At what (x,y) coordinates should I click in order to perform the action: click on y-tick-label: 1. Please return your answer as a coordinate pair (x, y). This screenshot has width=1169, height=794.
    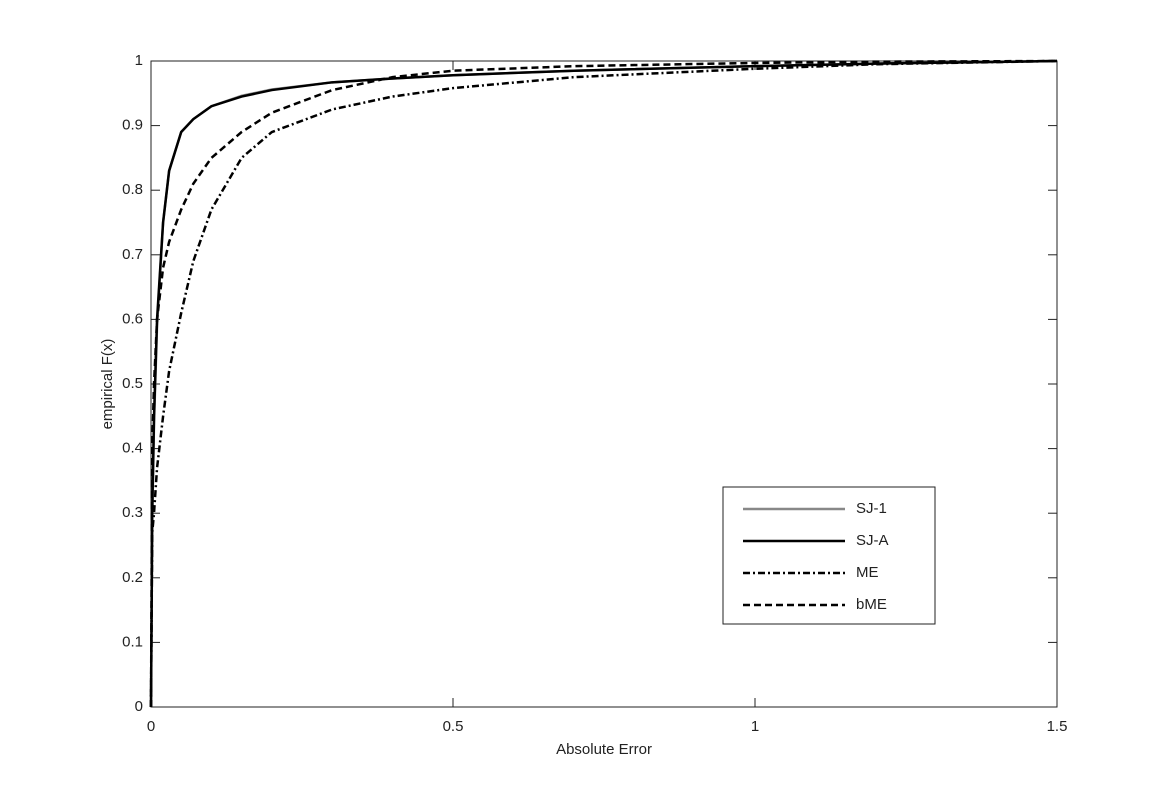
    Looking at the image, I should click on (139, 60).